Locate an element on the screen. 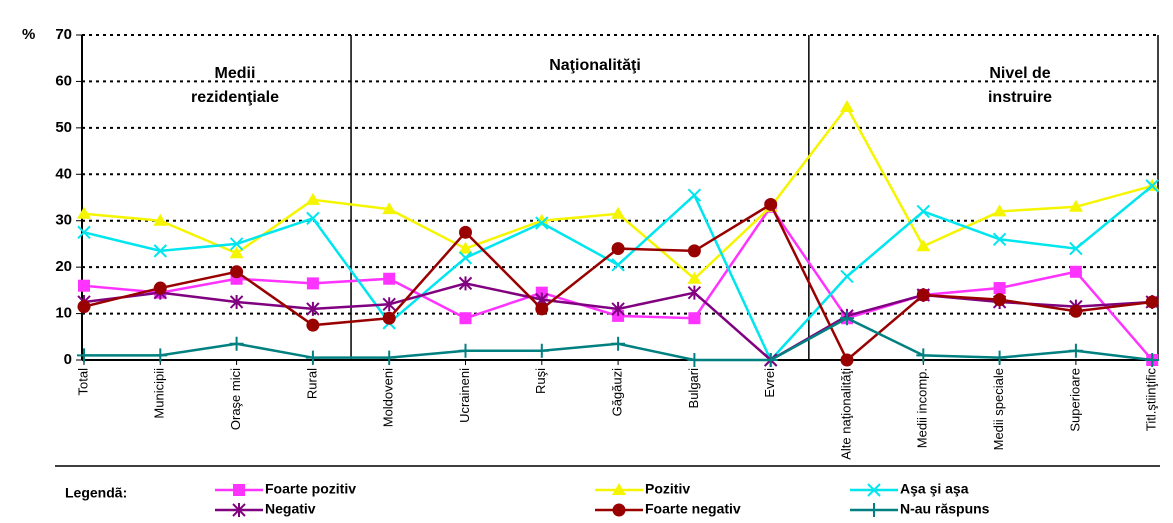 The height and width of the screenshot is (523, 1173). section-label: rezidenţiale is located at coordinates (235, 97).